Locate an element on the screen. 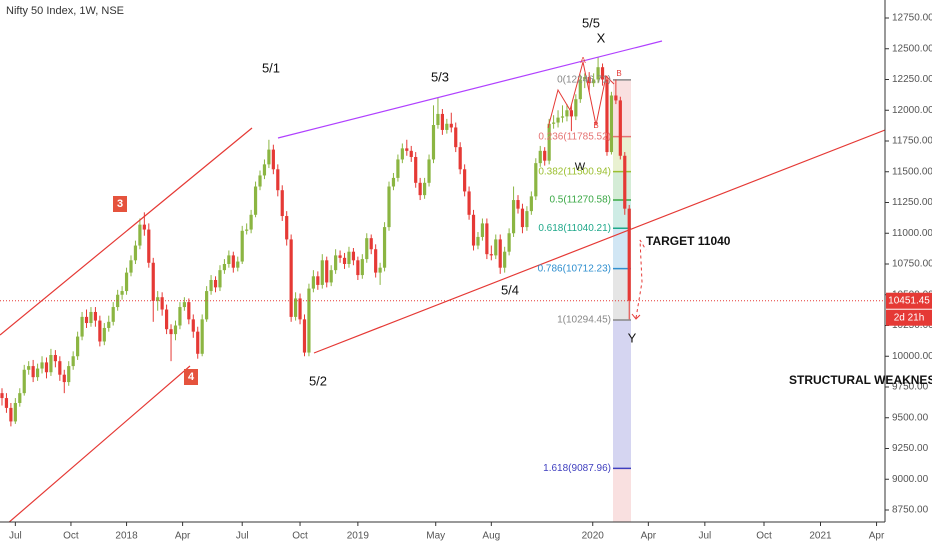 The width and height of the screenshot is (932, 550). wave-label: 5/4 is located at coordinates (510, 289).